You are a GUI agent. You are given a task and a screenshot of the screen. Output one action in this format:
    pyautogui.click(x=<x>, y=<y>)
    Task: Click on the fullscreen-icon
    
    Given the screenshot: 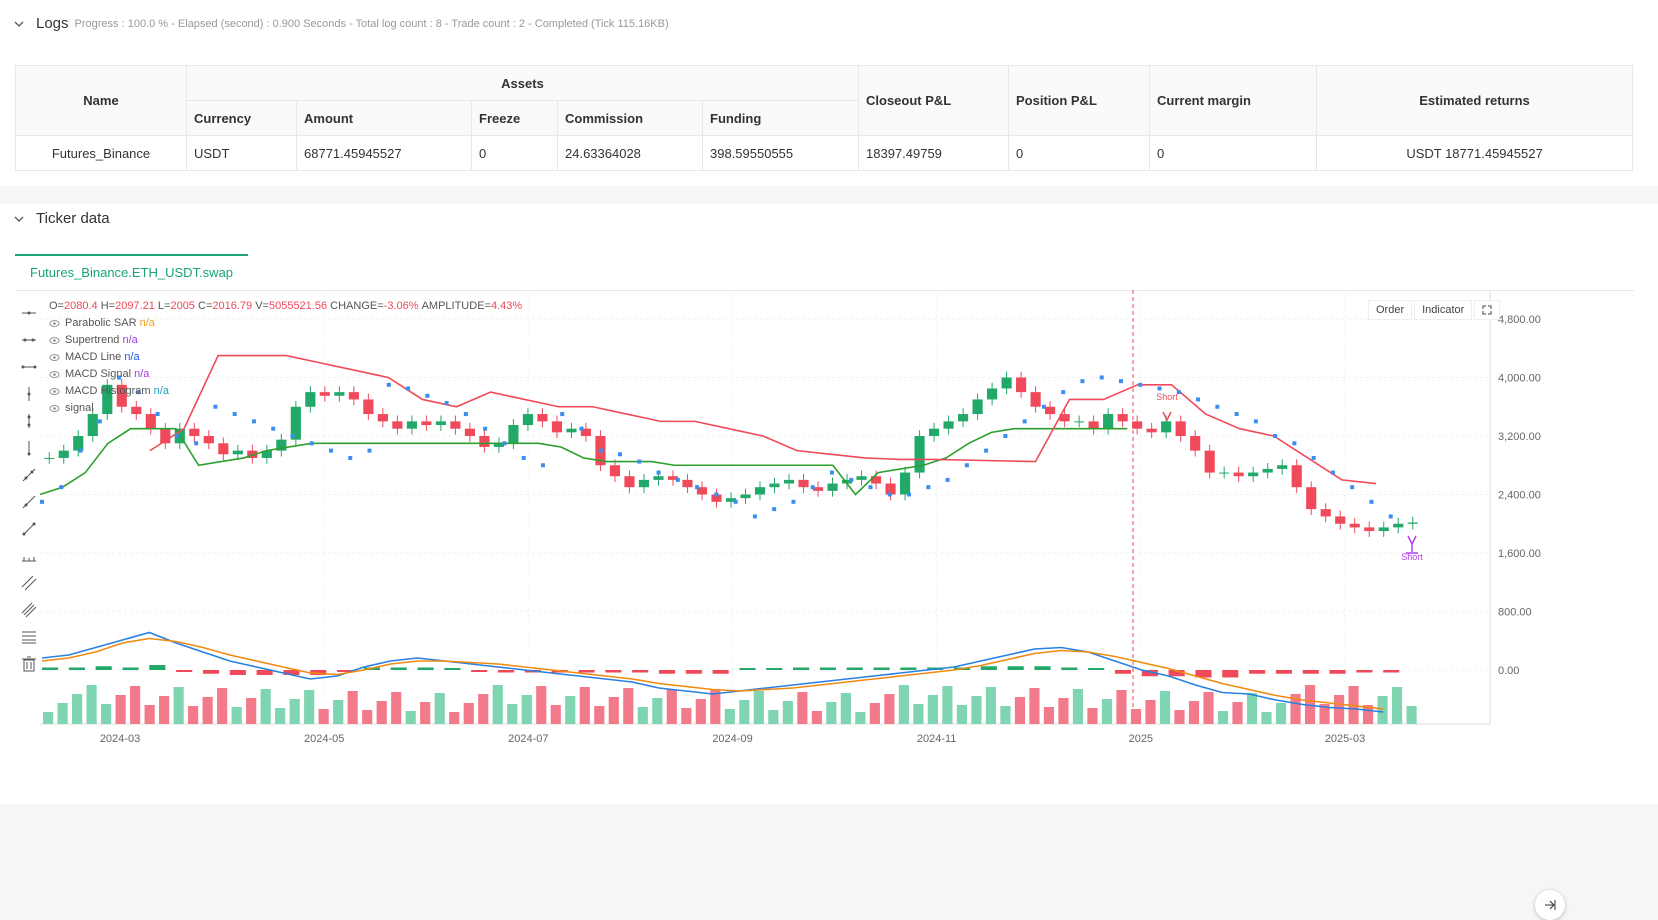 What is the action you would take?
    pyautogui.click(x=1487, y=310)
    